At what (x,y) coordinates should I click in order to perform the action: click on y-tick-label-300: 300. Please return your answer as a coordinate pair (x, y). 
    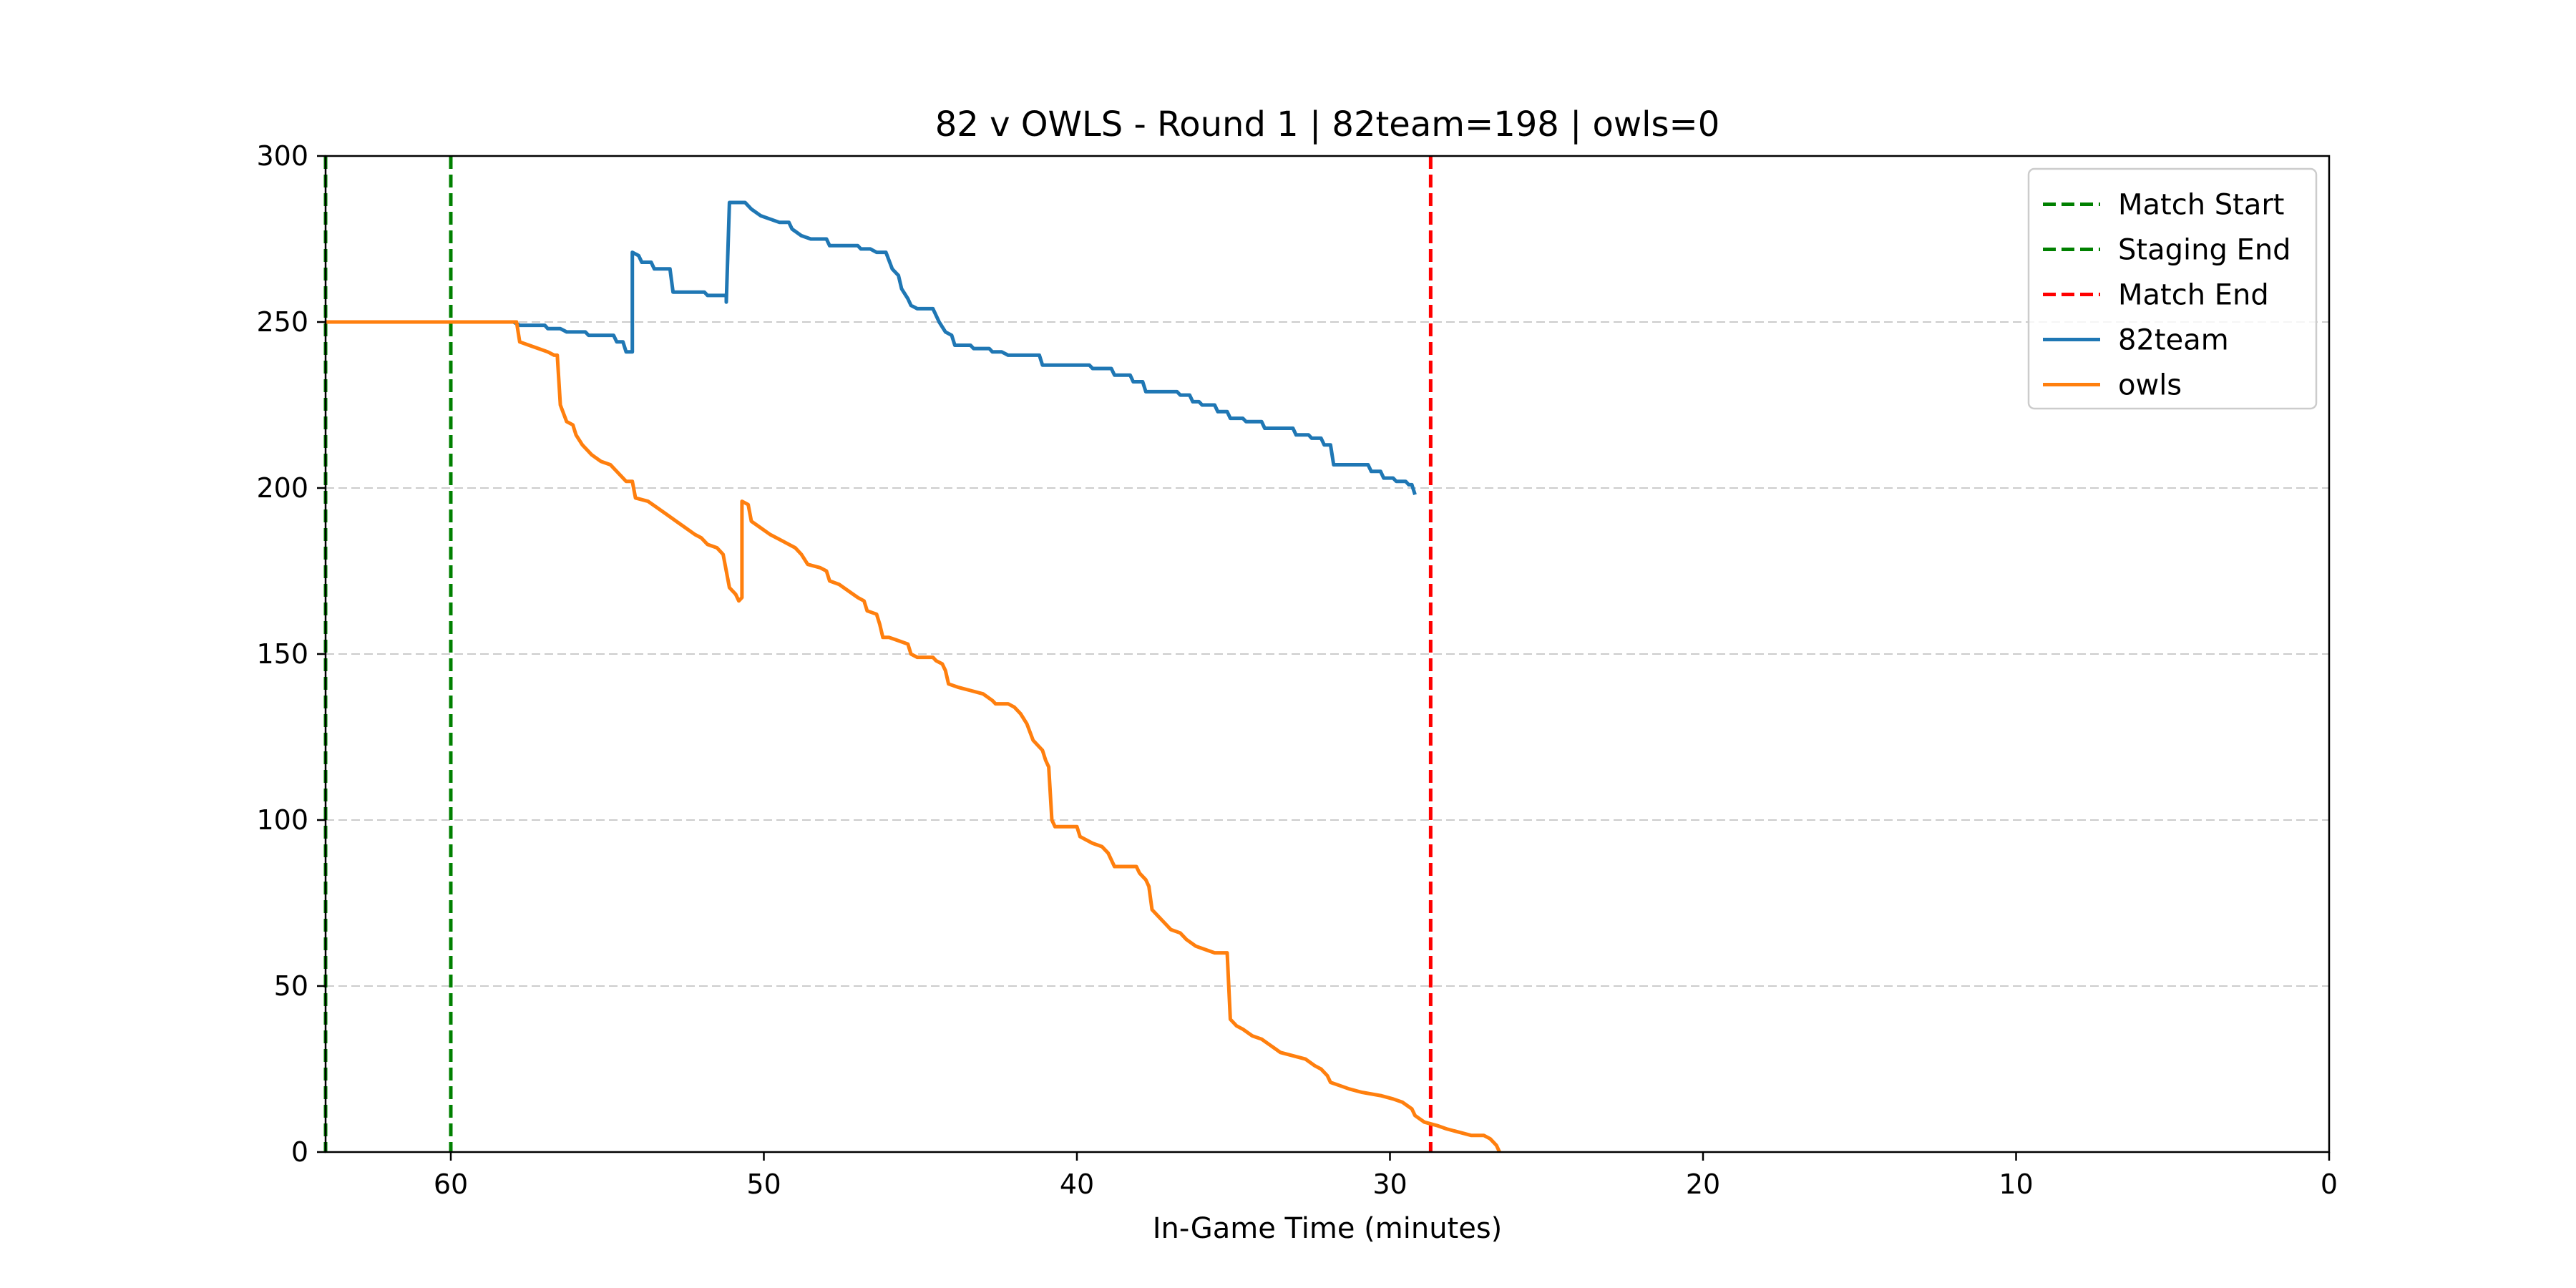
    Looking at the image, I should click on (282, 156).